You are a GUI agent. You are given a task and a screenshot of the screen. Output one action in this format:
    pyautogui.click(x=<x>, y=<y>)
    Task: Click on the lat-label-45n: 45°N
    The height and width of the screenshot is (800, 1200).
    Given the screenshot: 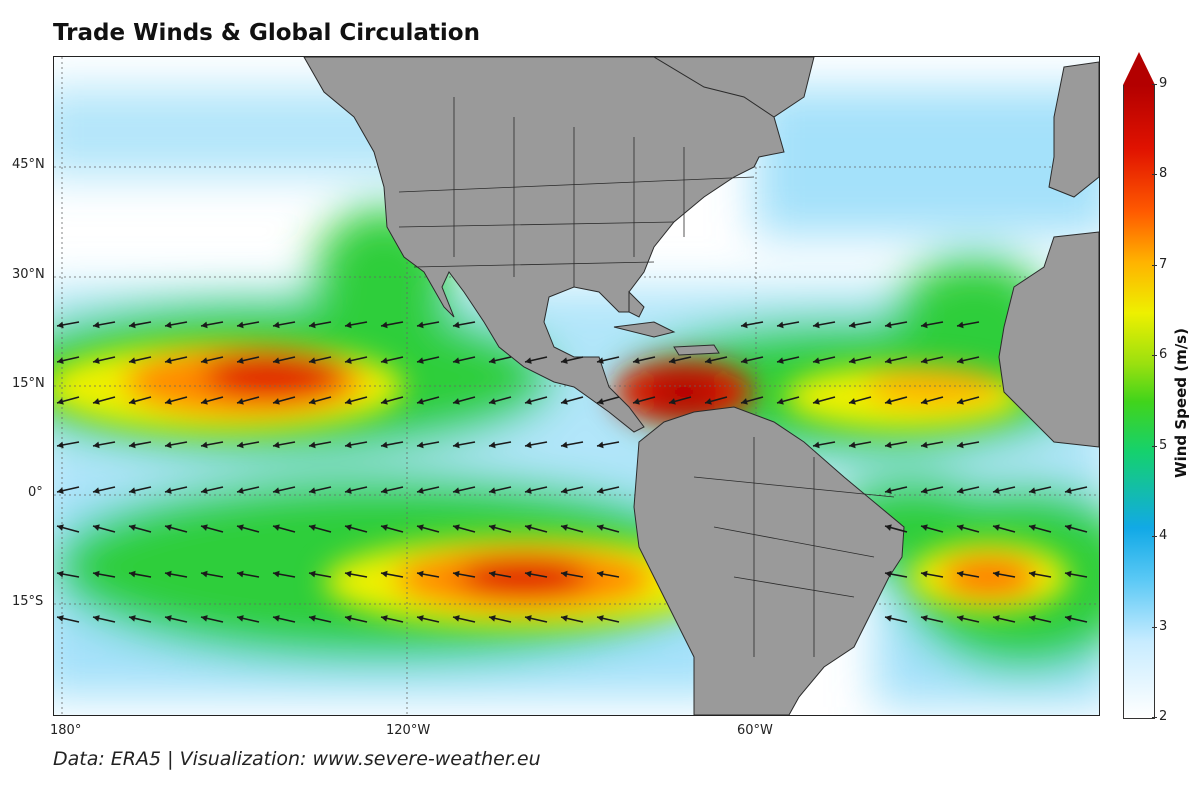 What is the action you would take?
    pyautogui.click(x=28, y=164)
    